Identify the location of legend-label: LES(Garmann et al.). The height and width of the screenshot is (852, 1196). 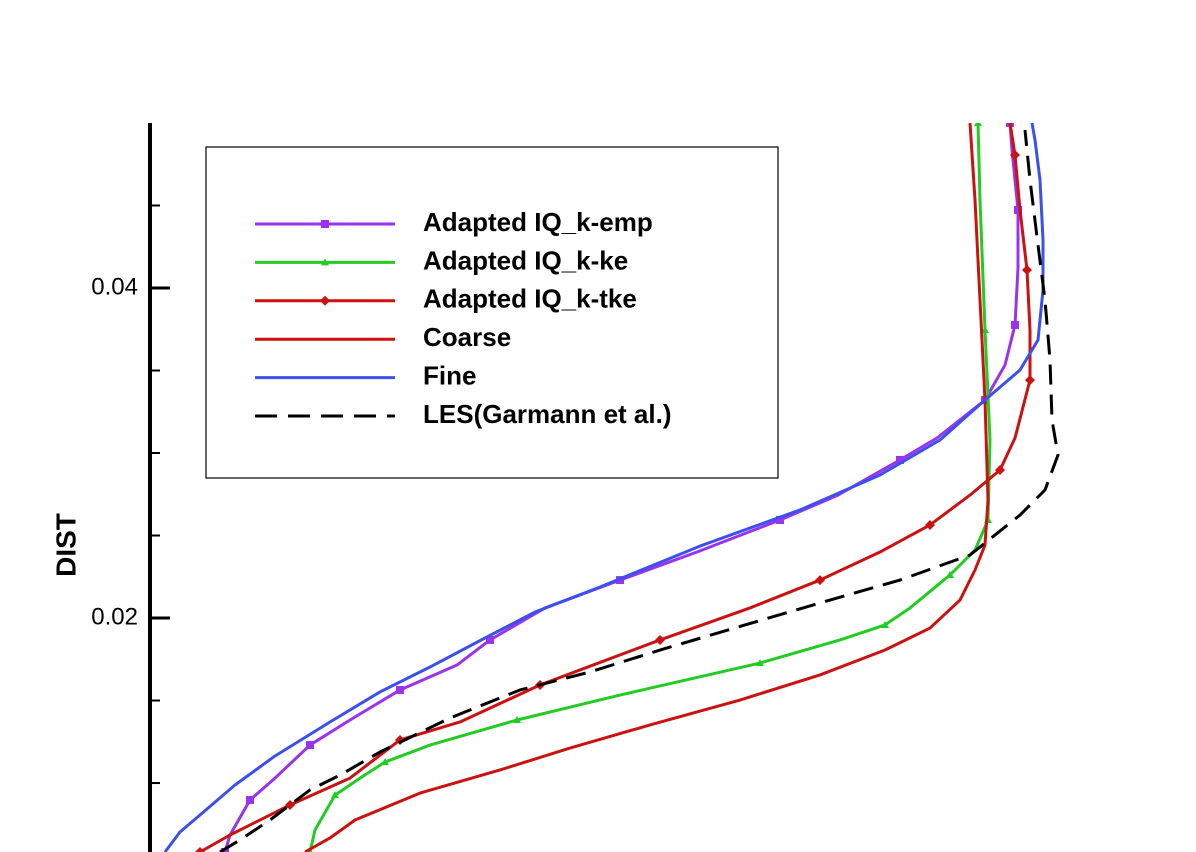
(547, 414).